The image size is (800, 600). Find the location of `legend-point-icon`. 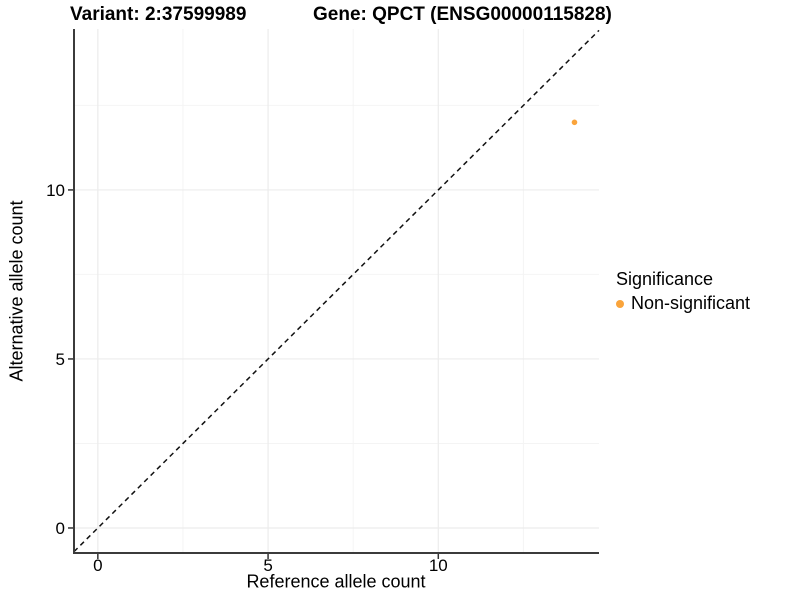

legend-point-icon is located at coordinates (620, 303).